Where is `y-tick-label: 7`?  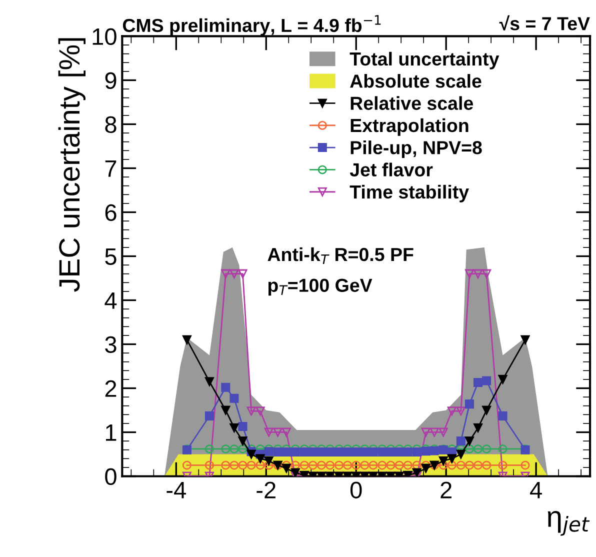
y-tick-label: 7 is located at coordinates (110, 168).